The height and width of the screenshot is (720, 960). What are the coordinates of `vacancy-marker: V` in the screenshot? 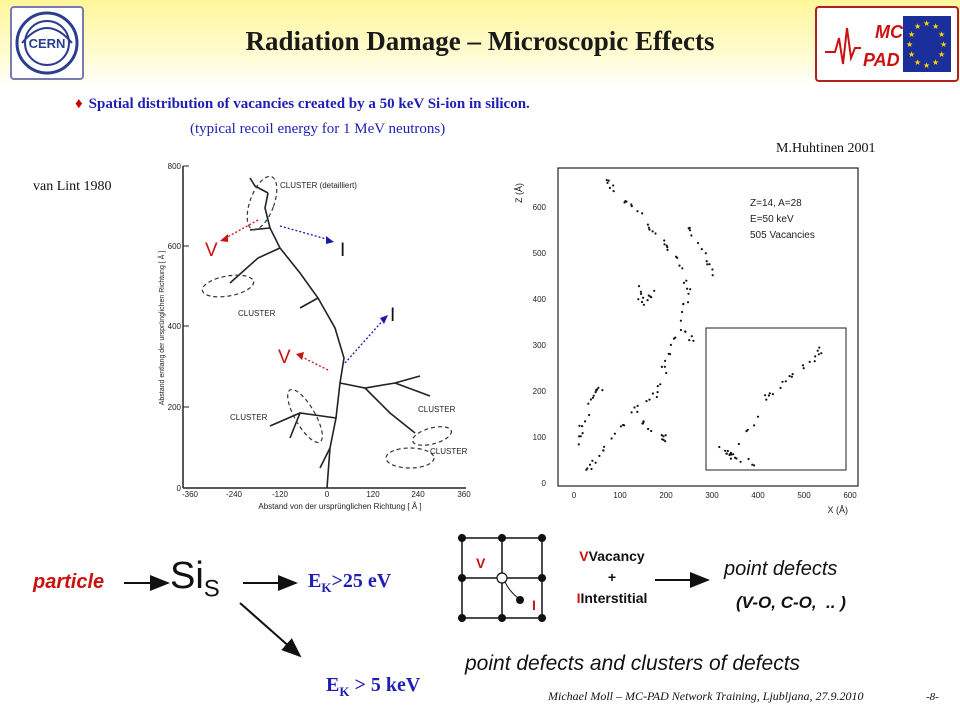 It's located at (211, 250).